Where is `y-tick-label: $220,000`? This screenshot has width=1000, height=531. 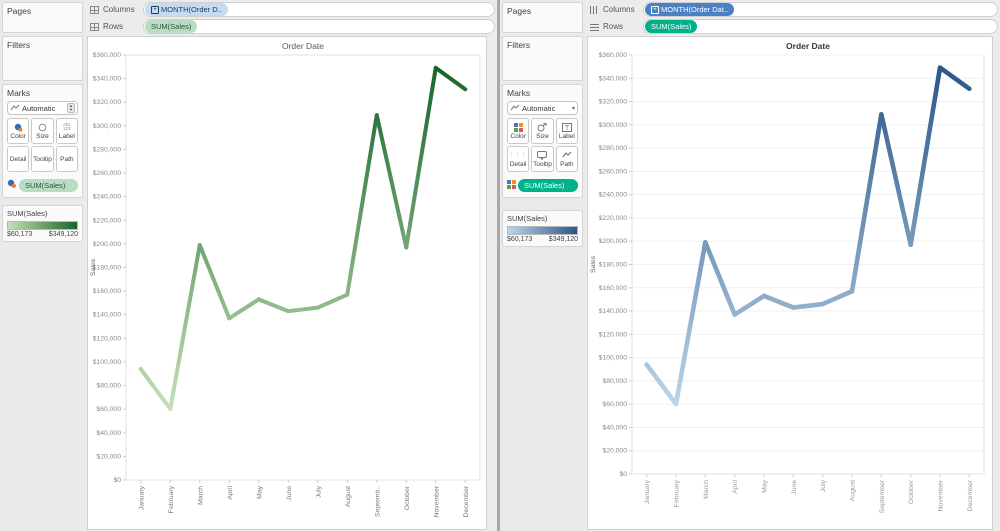 y-tick-label: $220,000 is located at coordinates (613, 218).